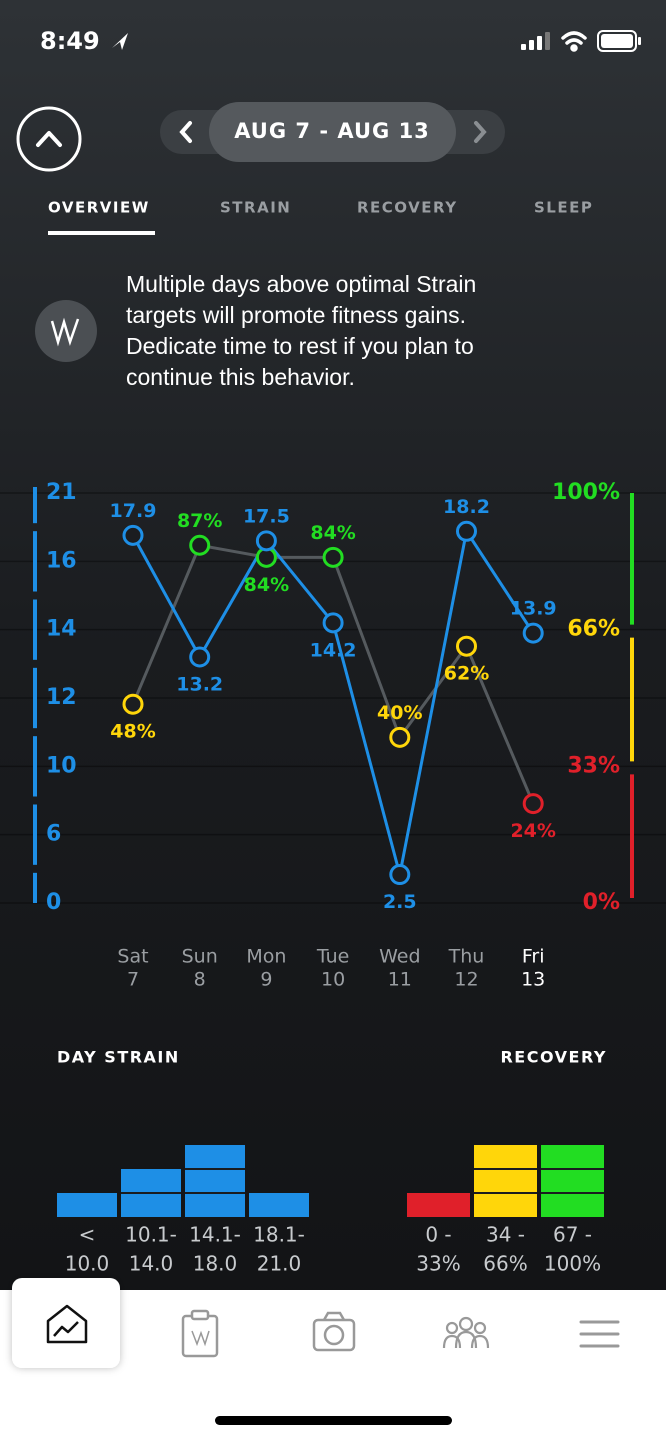  What do you see at coordinates (61, 560) in the screenshot?
I see `y-tick-label: 16` at bounding box center [61, 560].